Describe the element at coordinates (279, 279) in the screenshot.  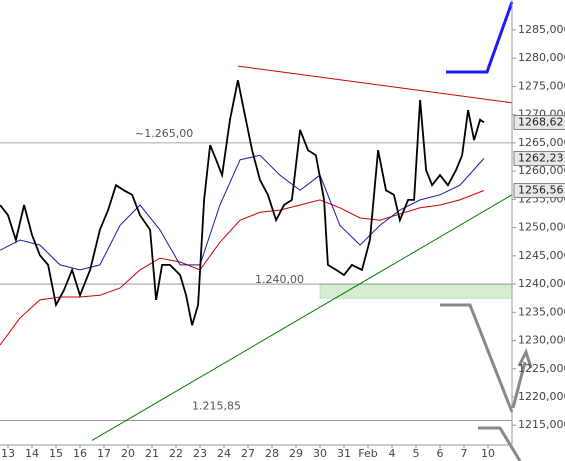
I see `level-label: 1.240,00` at that location.